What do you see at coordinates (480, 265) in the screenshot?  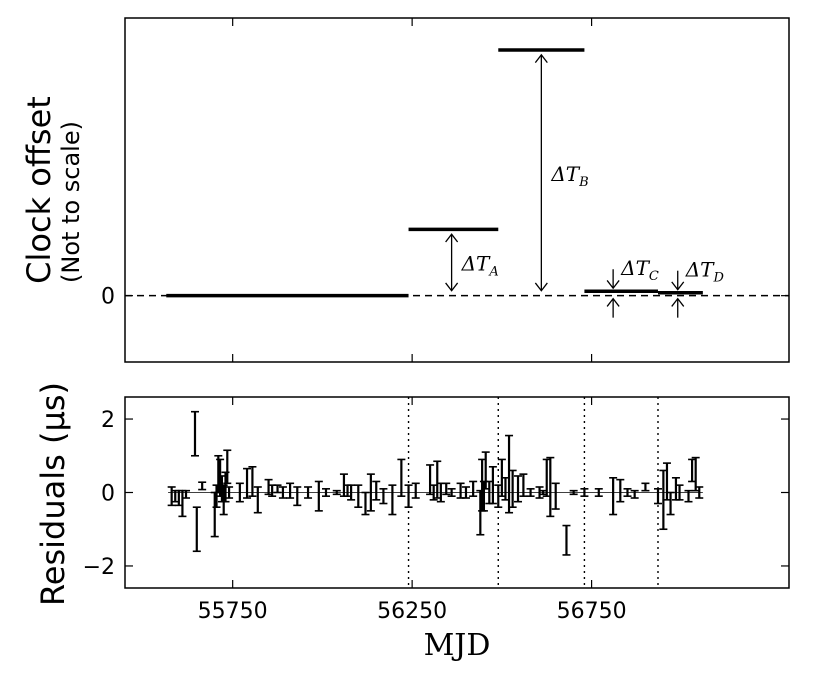 I see `delta-label-0: ΔTA` at bounding box center [480, 265].